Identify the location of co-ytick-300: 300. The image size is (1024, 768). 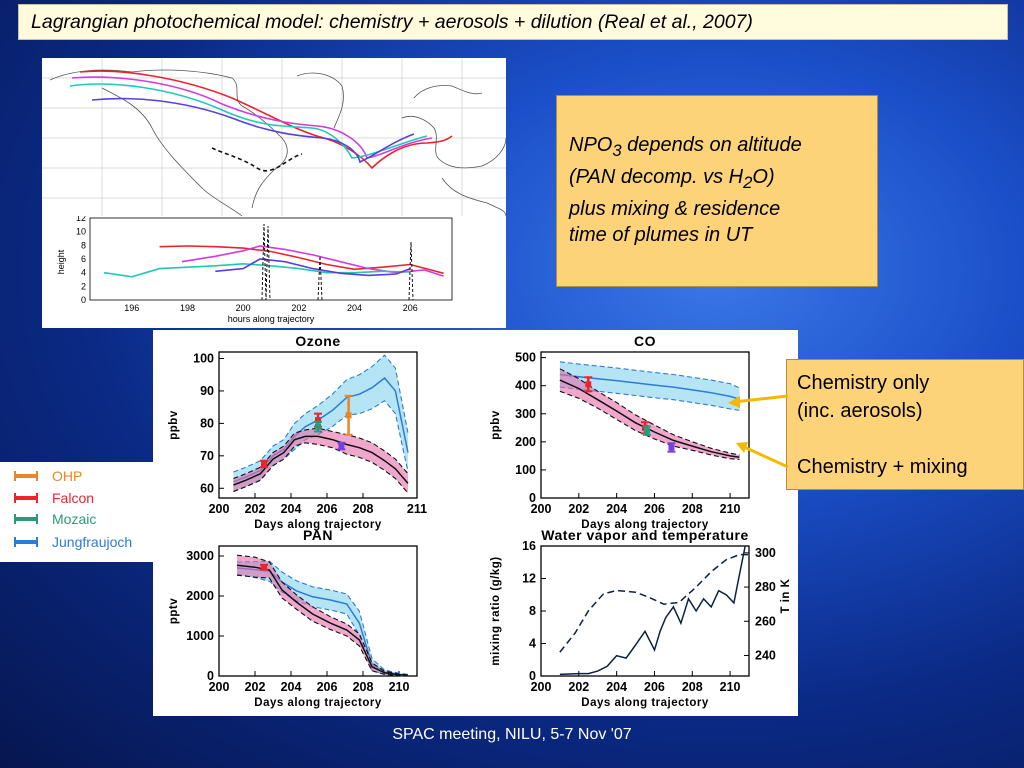
(525, 414).